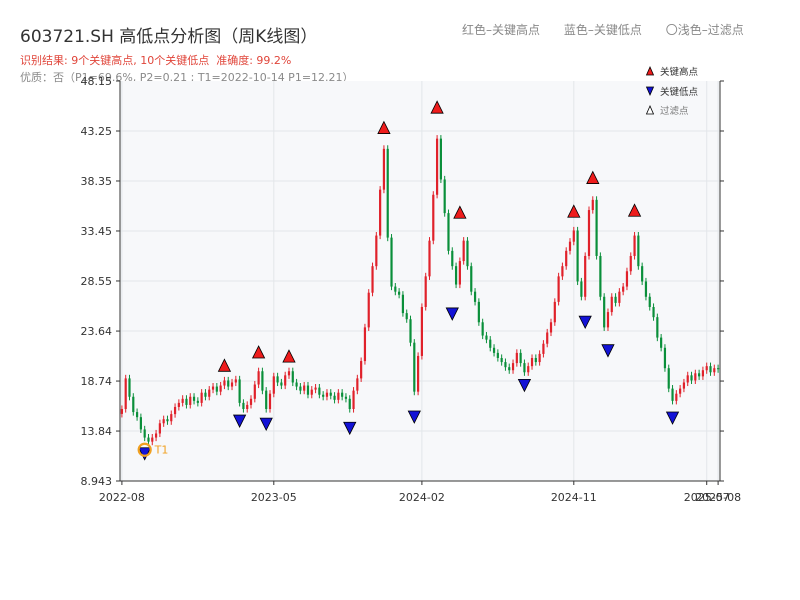 The height and width of the screenshot is (600, 800). Describe the element at coordinates (704, 30) in the screenshot. I see `top-legend-light: 〇浅色–过滤点` at that location.